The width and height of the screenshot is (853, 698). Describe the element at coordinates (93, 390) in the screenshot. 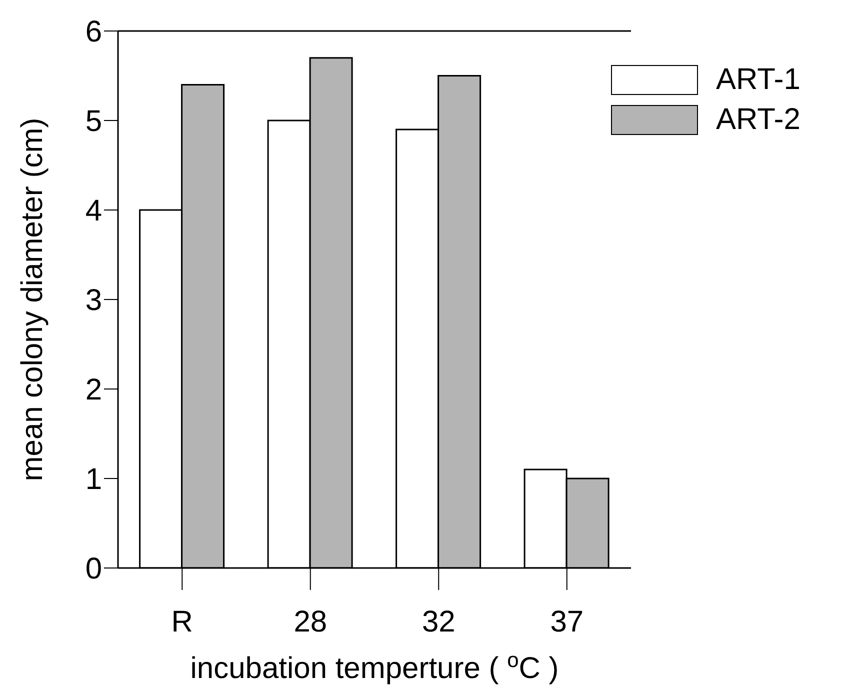

I see `y-tick-label: 2` at that location.